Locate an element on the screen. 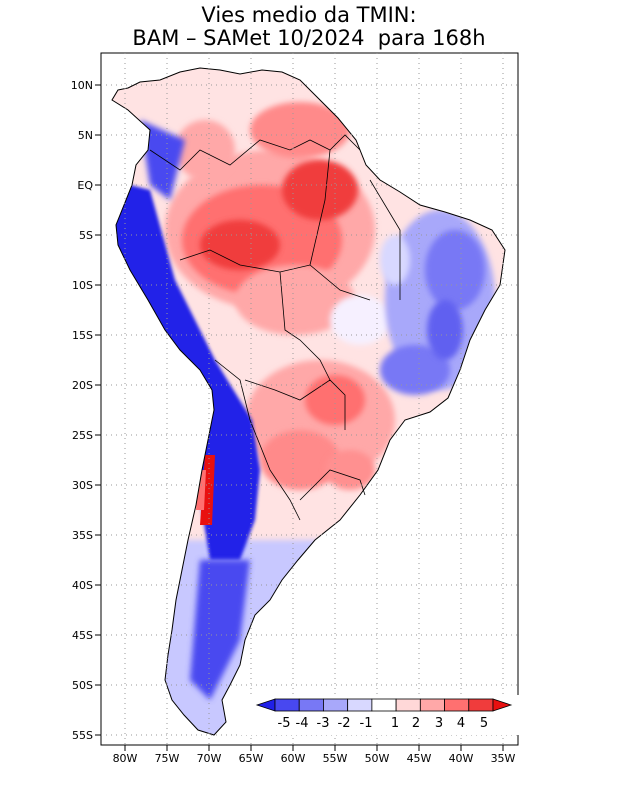 This screenshot has width=618, height=800. lon-label: 35W is located at coordinates (503, 758).